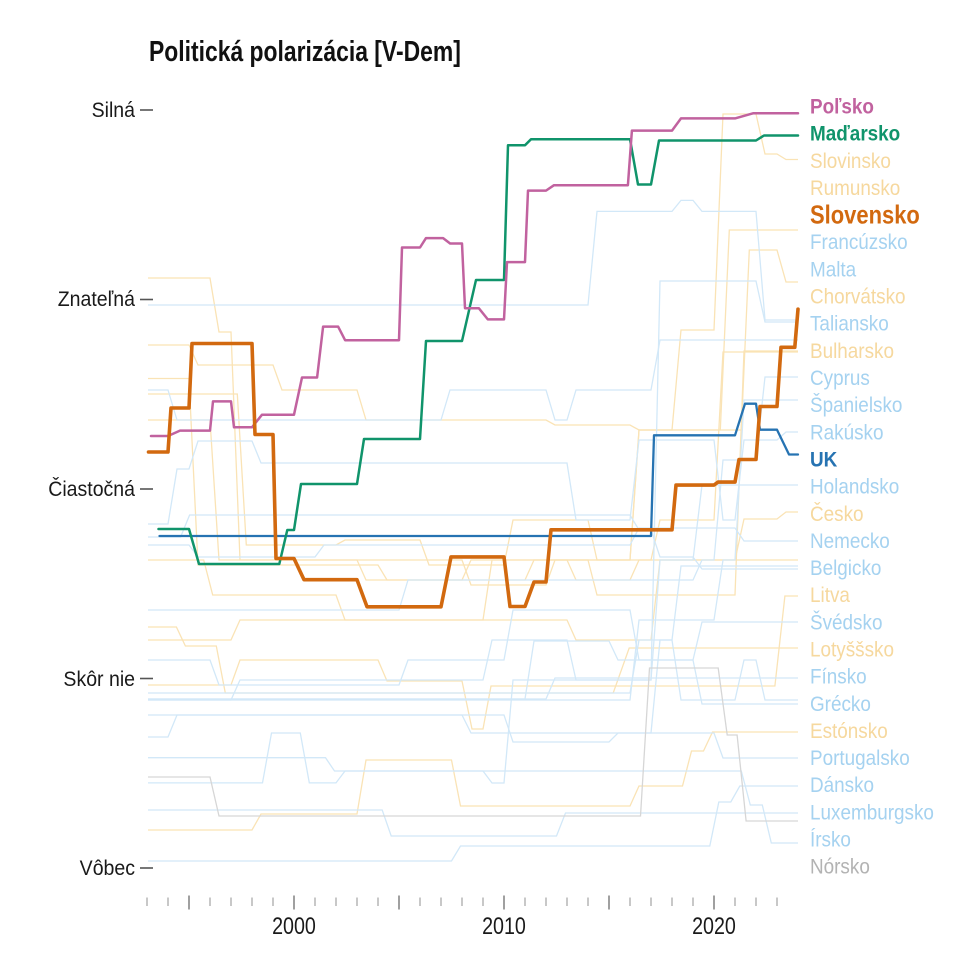  I want to click on svg-text: Rumunsko, so click(855, 188).